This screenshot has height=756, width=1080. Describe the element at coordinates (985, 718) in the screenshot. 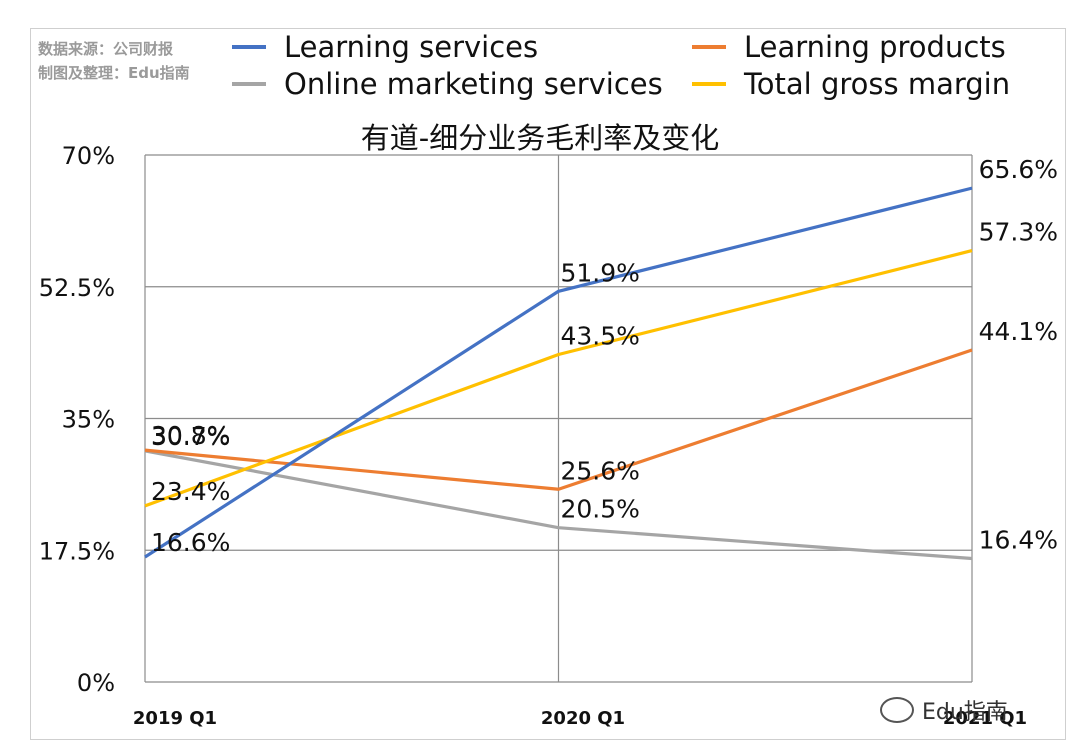

I see `x-tick-label: 2021 Q1` at that location.